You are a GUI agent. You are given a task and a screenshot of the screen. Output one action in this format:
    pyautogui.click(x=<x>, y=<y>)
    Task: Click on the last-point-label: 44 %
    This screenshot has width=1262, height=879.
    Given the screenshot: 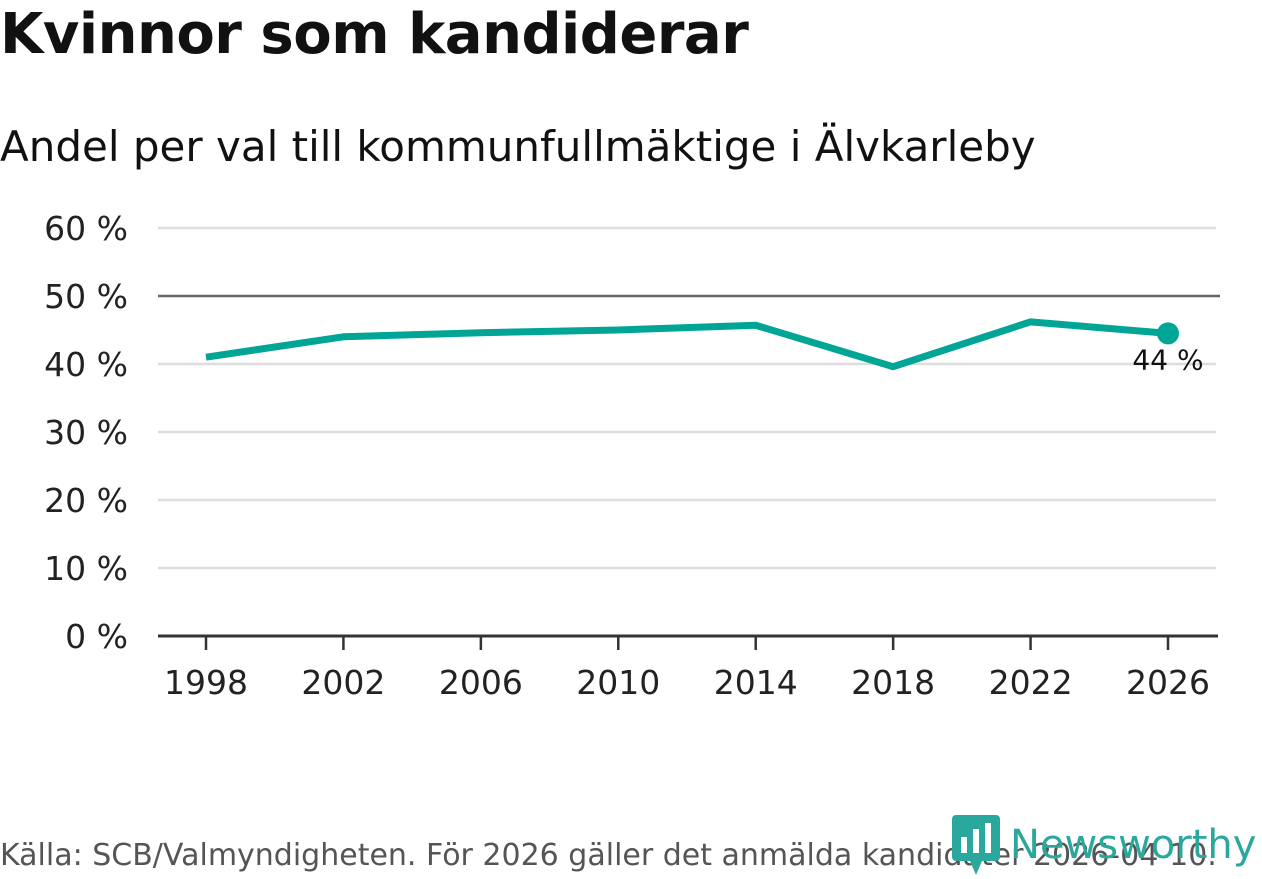 What is the action you would take?
    pyautogui.click(x=1167, y=359)
    